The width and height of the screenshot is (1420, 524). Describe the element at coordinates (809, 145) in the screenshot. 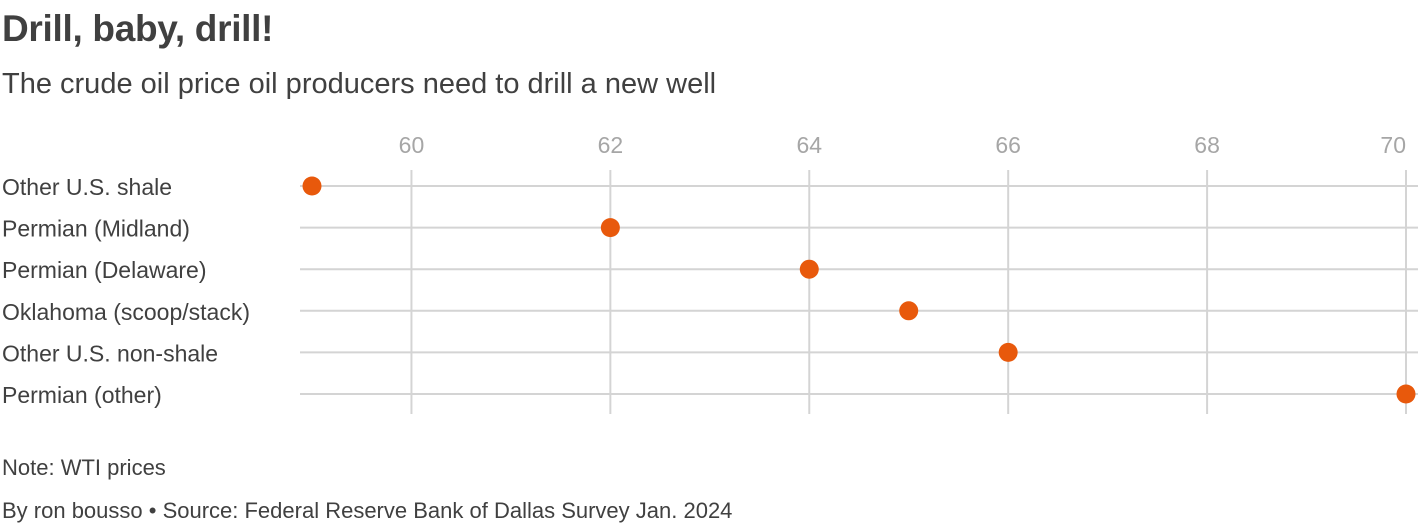

I see `x-tick-label: 64` at that location.